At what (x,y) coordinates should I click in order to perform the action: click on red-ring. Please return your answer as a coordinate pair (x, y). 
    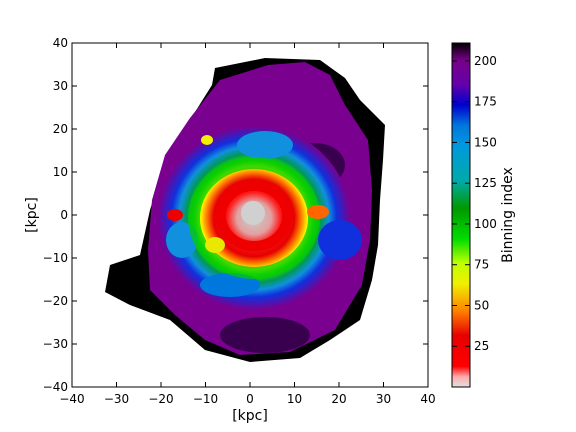
    Looking at the image, I should click on (254, 216).